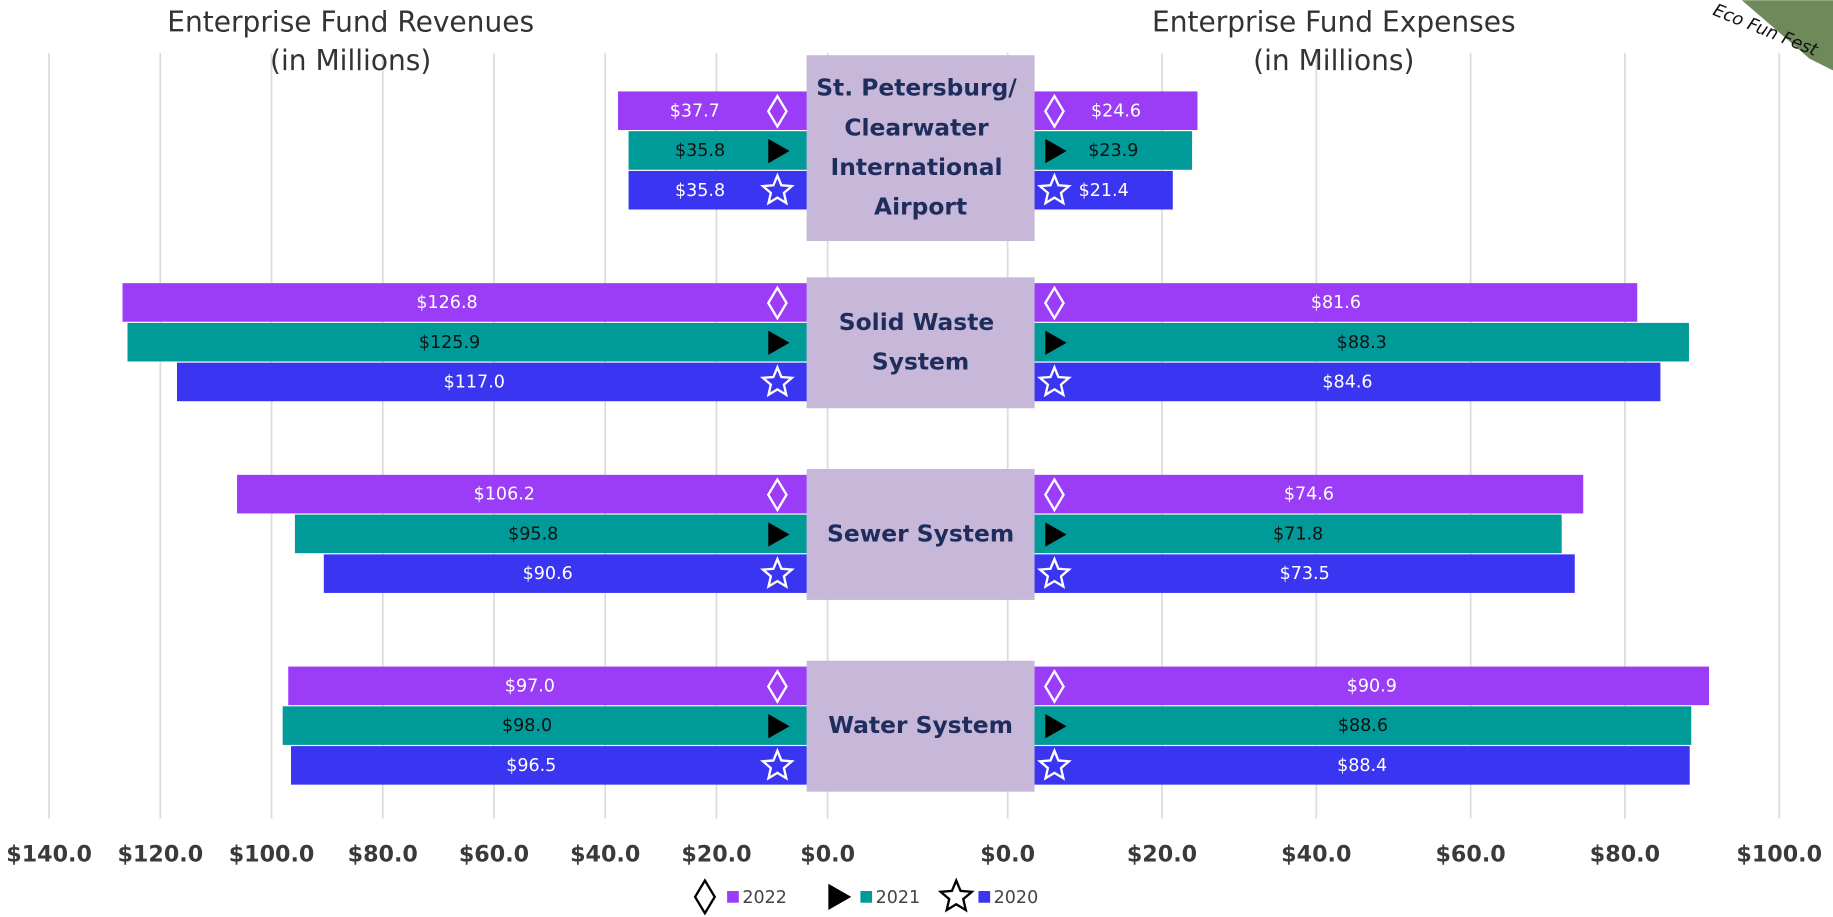 The width and height of the screenshot is (1833, 917). I want to click on value-label: $90.6, so click(548, 574).